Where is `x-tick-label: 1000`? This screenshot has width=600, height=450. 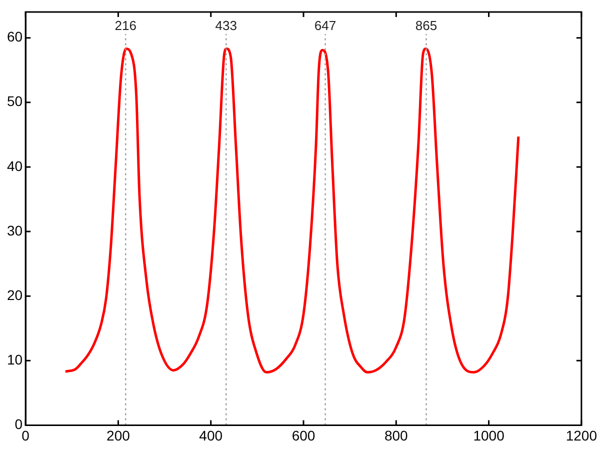
x-tick-label: 1000 is located at coordinates (489, 435).